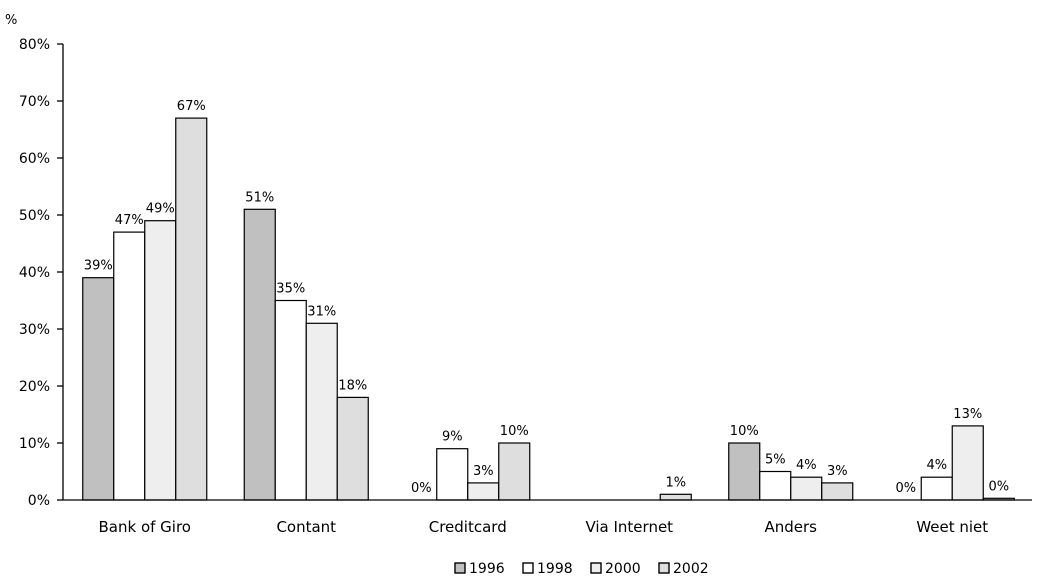  I want to click on x-category-label: Via Internet, so click(629, 527).